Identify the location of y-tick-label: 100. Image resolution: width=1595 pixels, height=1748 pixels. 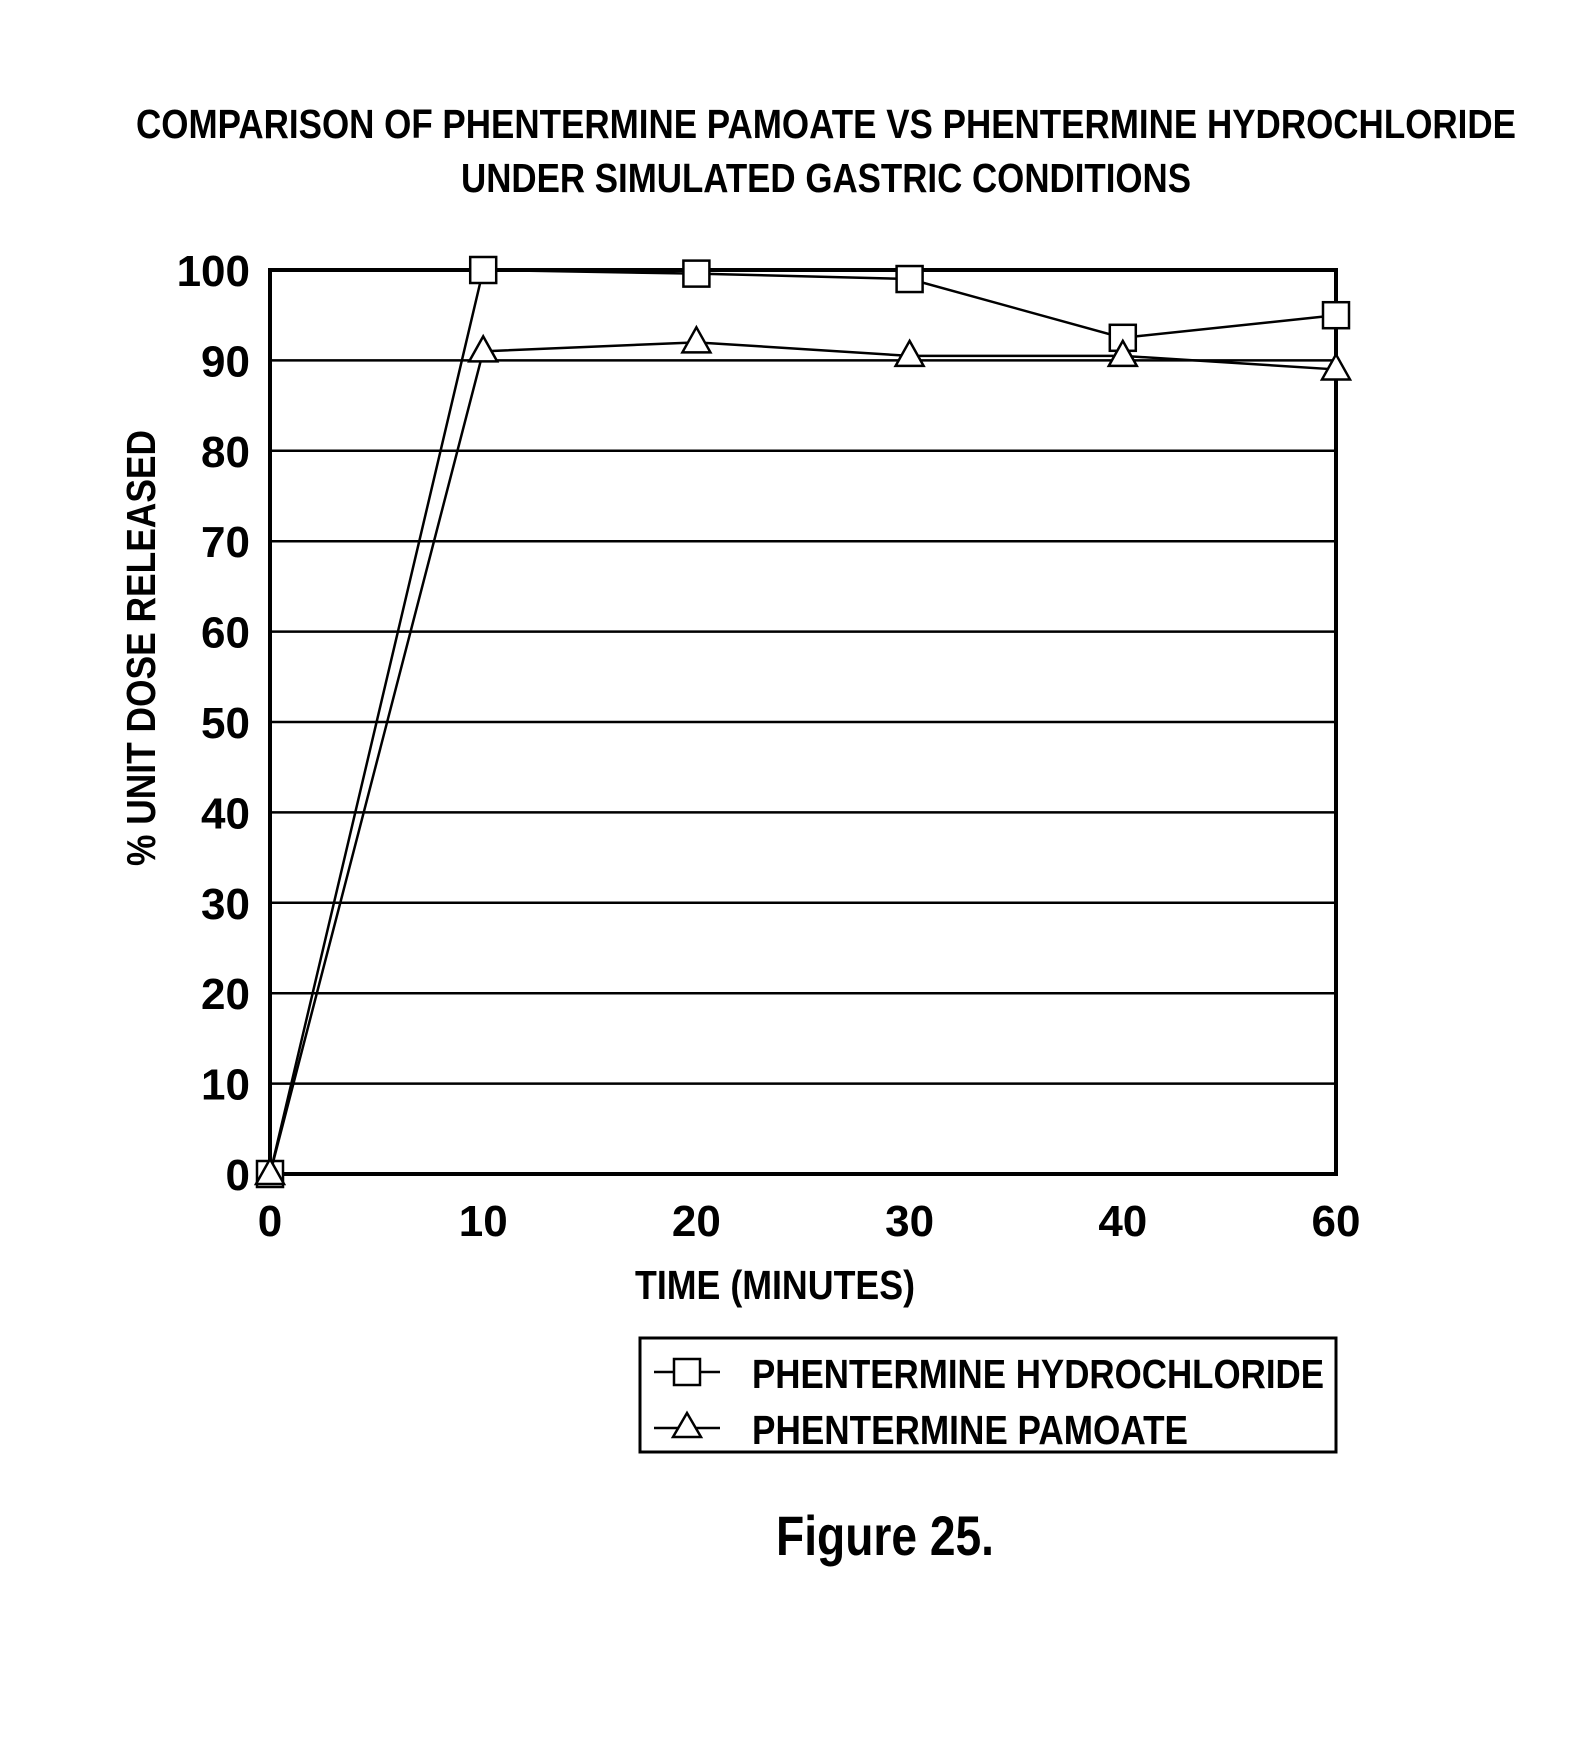
(213, 271).